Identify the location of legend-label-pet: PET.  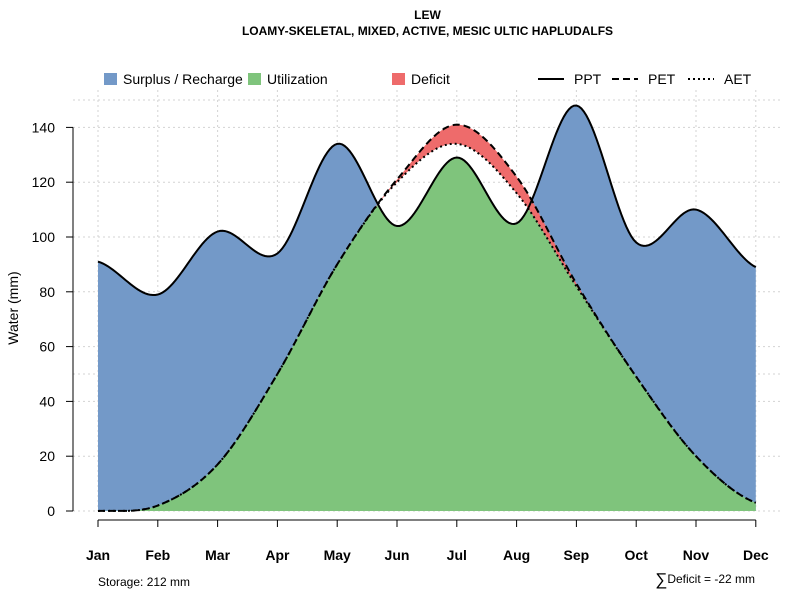
(662, 79).